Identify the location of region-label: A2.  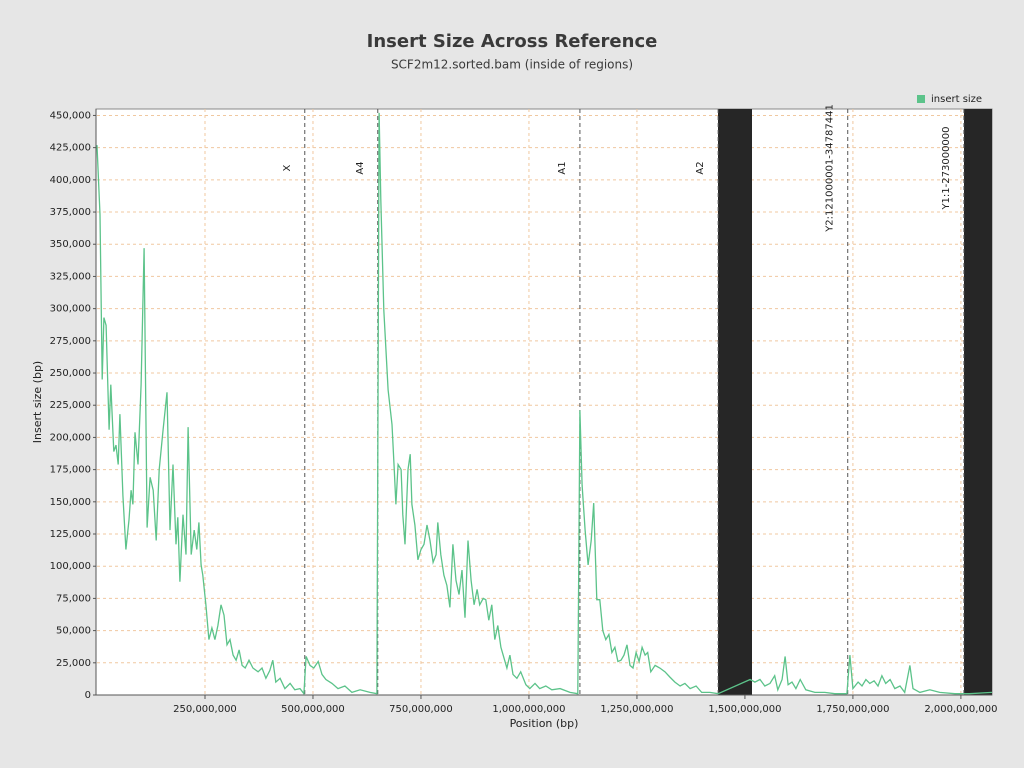
(700, 167).